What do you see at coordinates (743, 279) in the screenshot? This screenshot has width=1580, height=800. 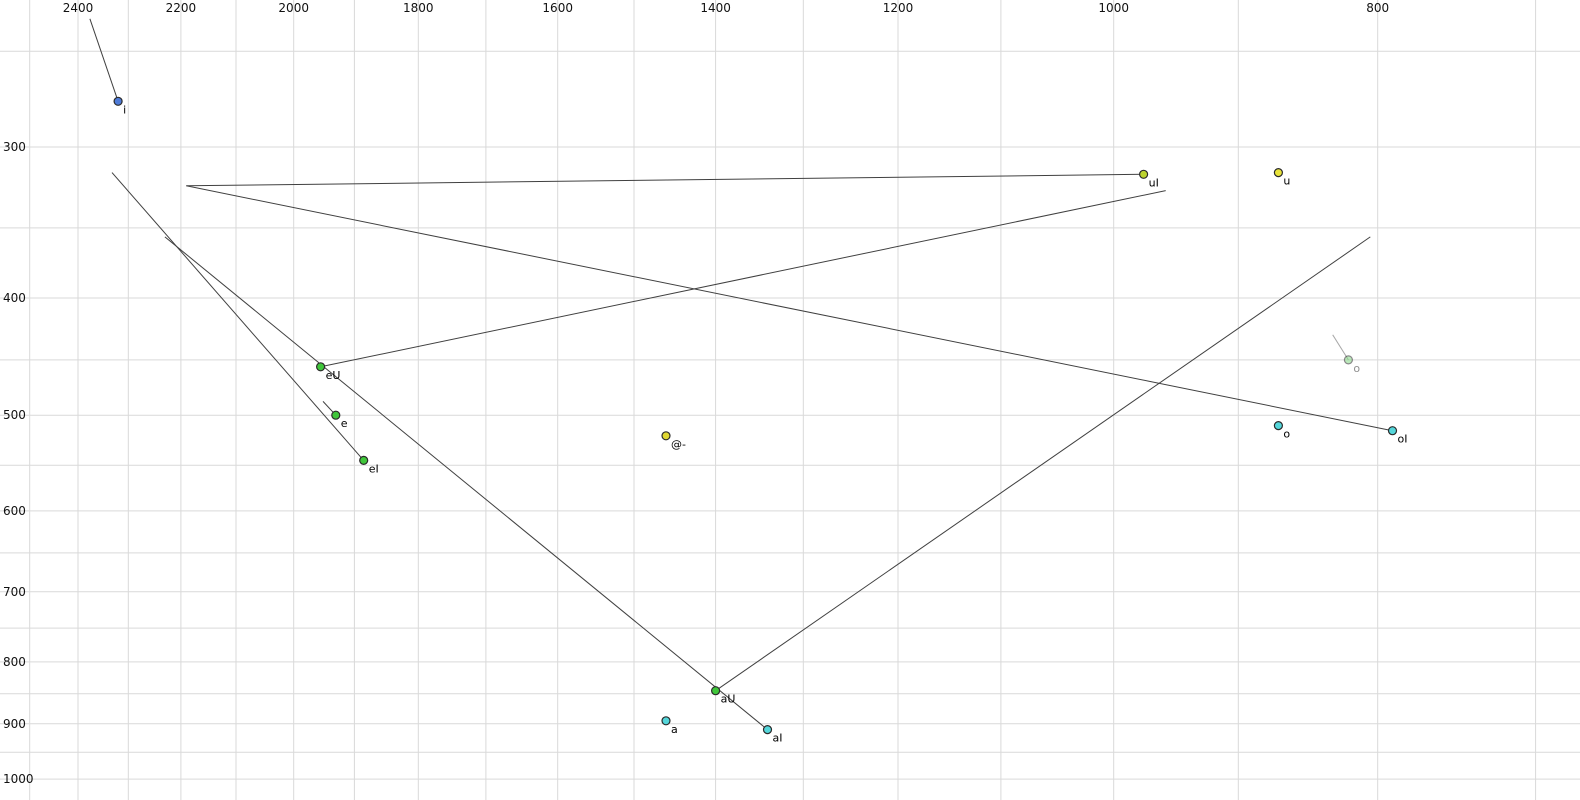 I see `trajectory-line-eU` at bounding box center [743, 279].